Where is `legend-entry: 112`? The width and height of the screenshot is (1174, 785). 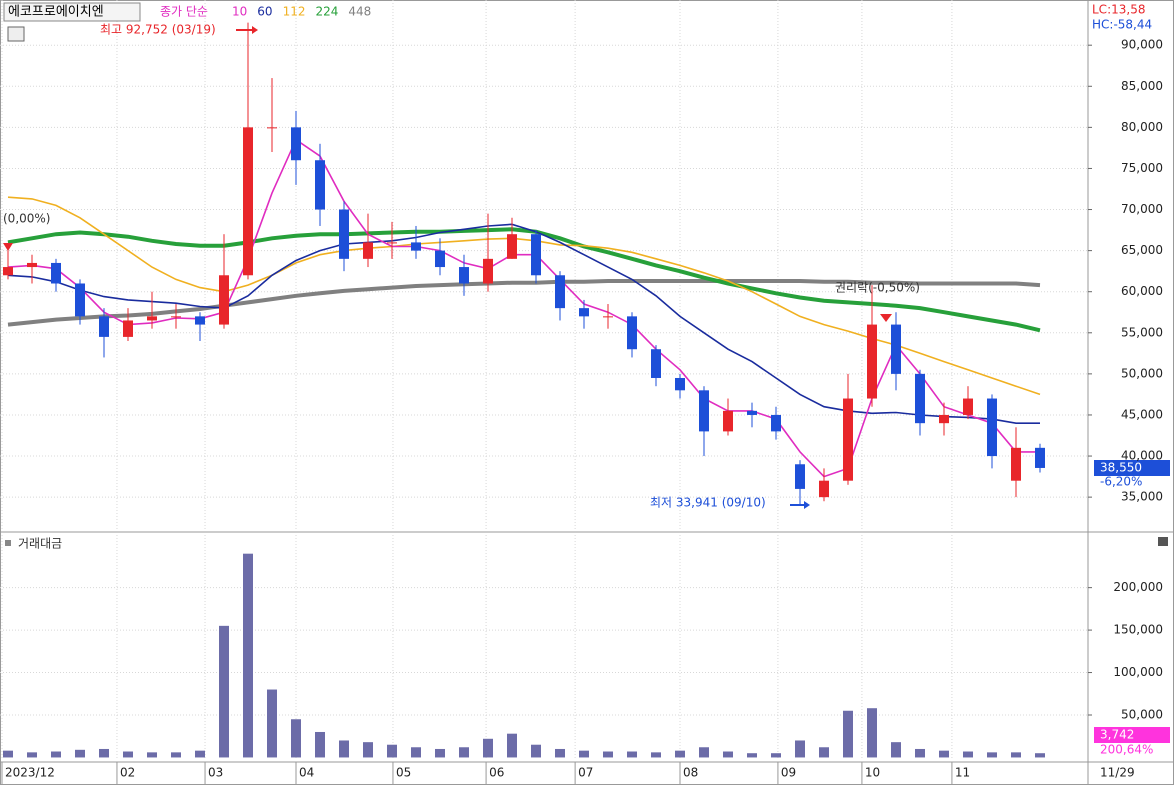
legend-entry: 112 is located at coordinates (294, 12).